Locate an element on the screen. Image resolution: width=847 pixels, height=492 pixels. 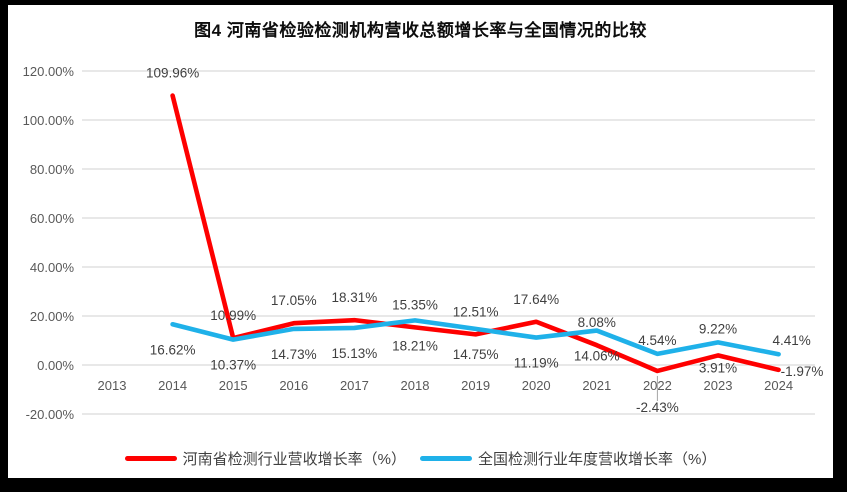
x-tick-label: 2022 is located at coordinates (657, 385).